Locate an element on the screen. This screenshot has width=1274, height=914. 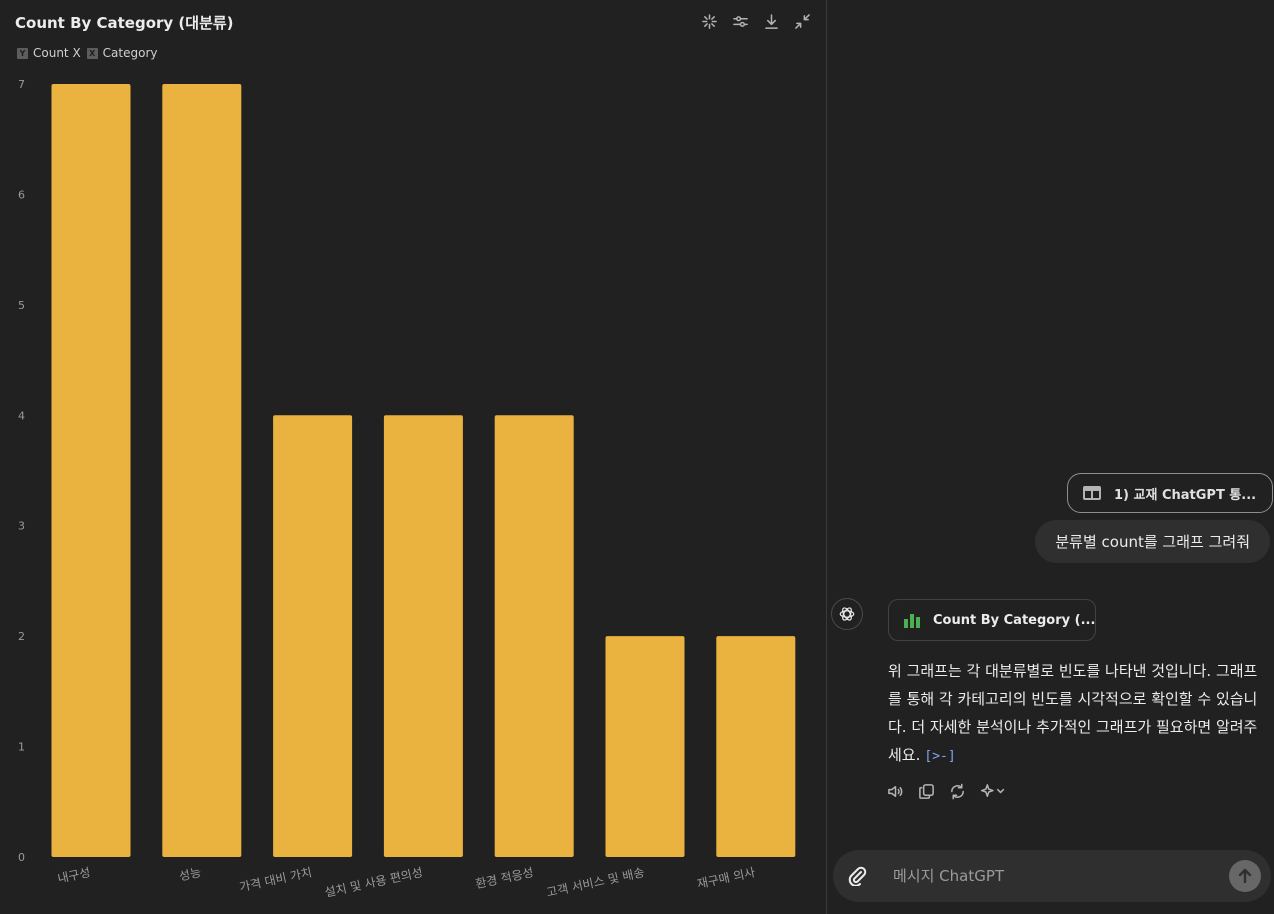
copy-icon is located at coordinates (926, 791).